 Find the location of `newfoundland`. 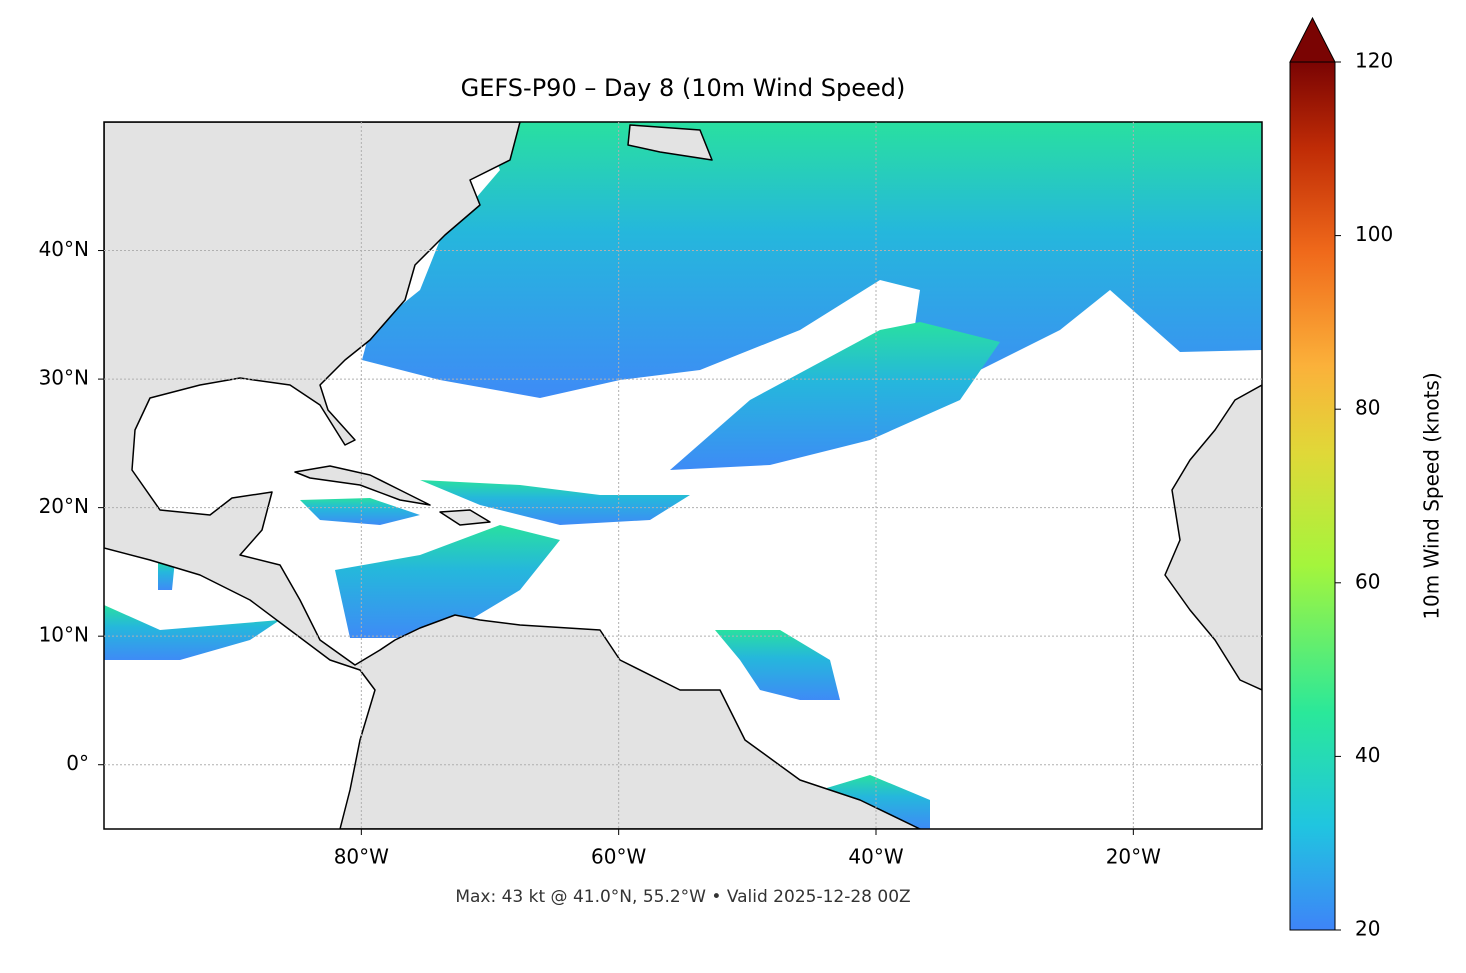

newfoundland is located at coordinates (670, 142).